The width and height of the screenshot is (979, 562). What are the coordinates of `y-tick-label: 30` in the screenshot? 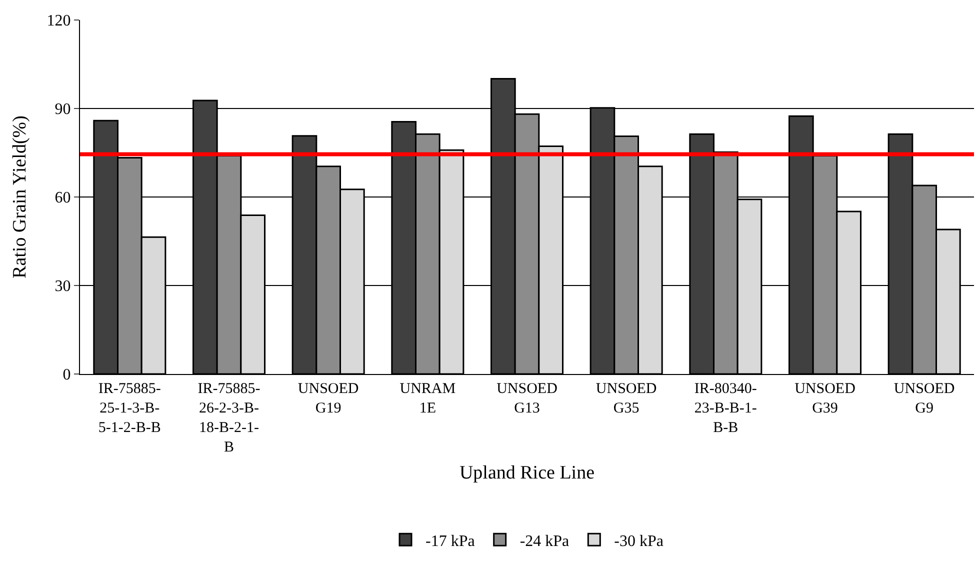 It's located at (62, 287).